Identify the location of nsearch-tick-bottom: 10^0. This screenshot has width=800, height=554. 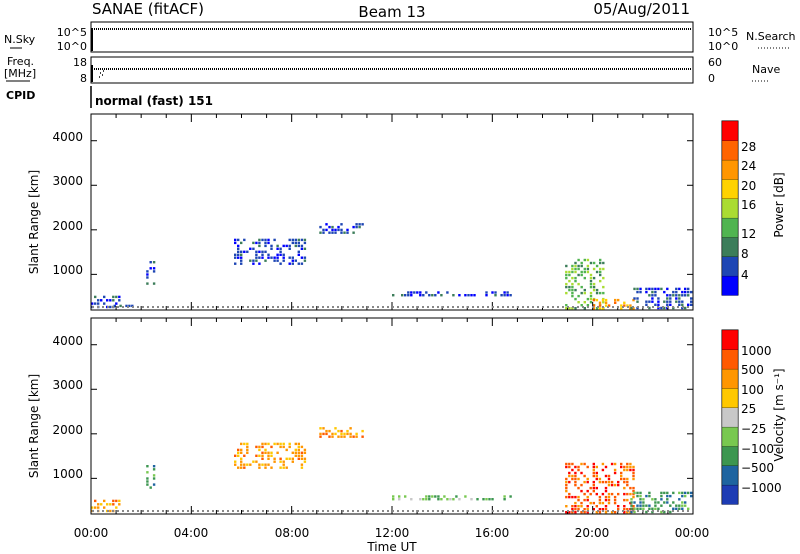
(723, 46).